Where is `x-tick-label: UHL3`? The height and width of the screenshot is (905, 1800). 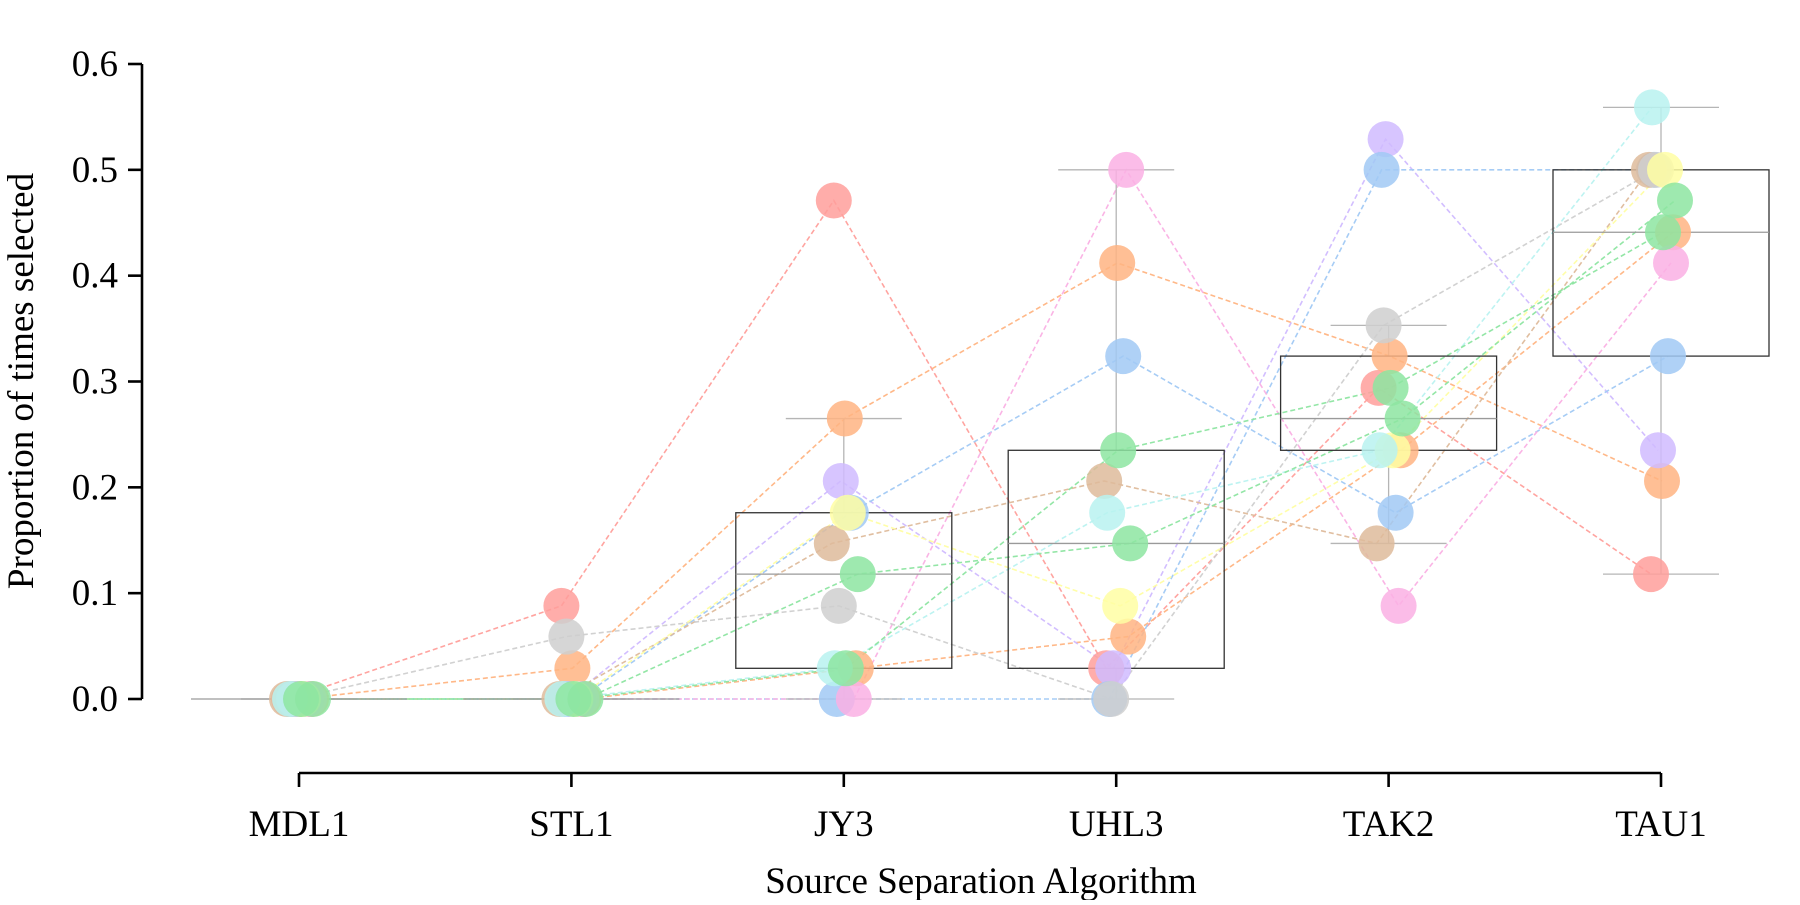 x-tick-label: UHL3 is located at coordinates (1116, 824).